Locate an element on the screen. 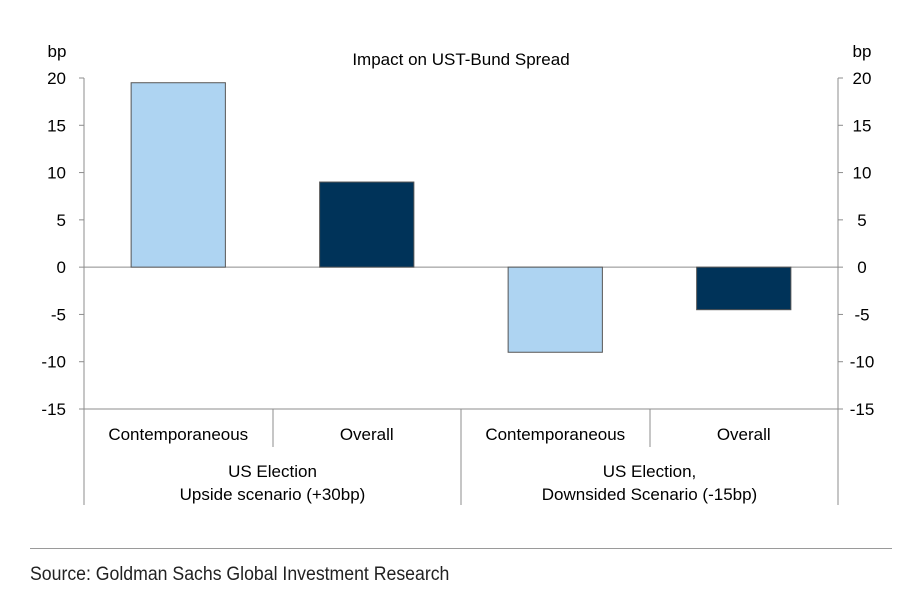  group-label-line1: US Election, is located at coordinates (650, 471).